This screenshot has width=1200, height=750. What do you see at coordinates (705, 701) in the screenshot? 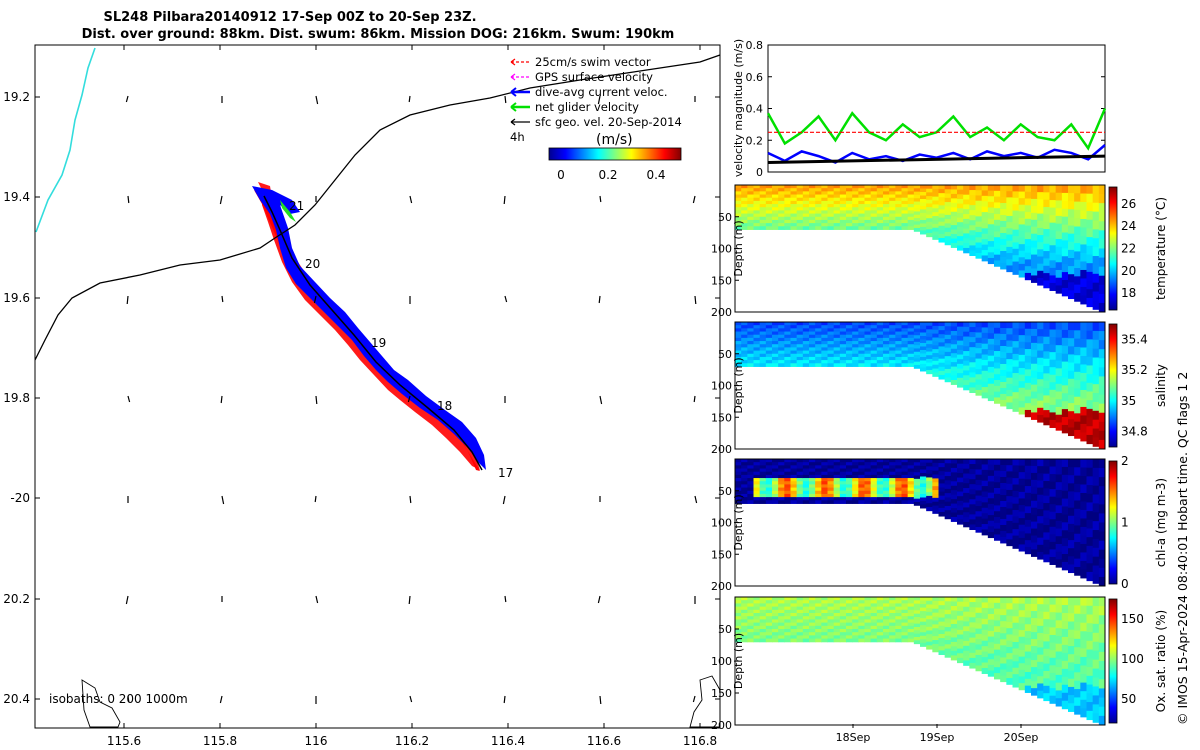
I see `island-outline` at bounding box center [705, 701].